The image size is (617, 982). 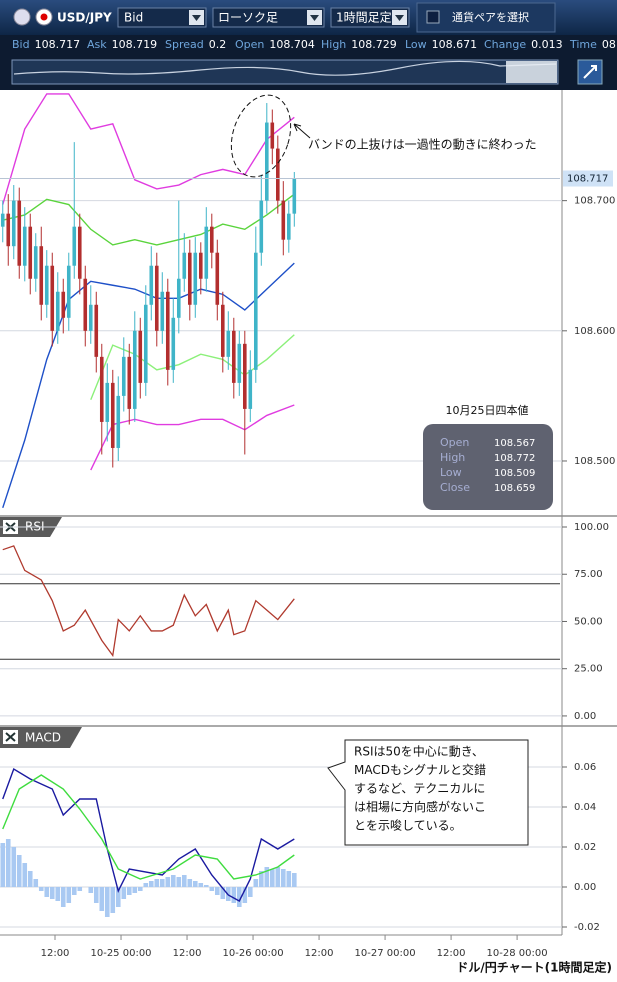 What do you see at coordinates (422, 144) in the screenshot?
I see `annotation: バンドの上抜けは一過性の動きに終わった` at bounding box center [422, 144].